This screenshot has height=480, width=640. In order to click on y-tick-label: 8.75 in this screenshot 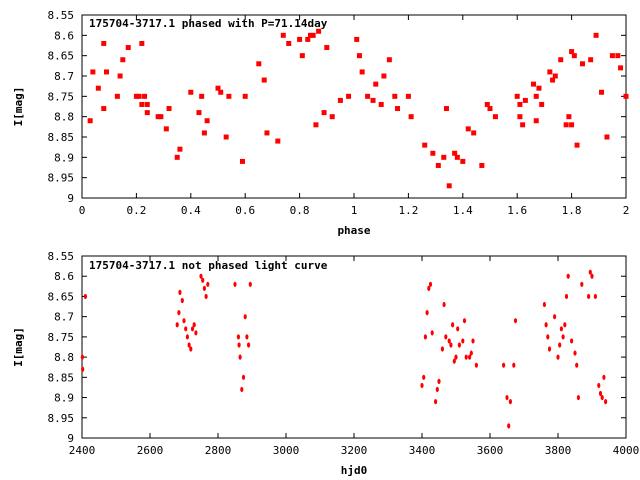, I will do `click(61, 337)`.